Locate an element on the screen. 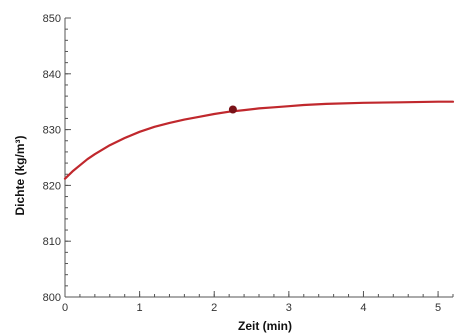 The image size is (459, 335). x-tick-label: 1 is located at coordinates (140, 308).